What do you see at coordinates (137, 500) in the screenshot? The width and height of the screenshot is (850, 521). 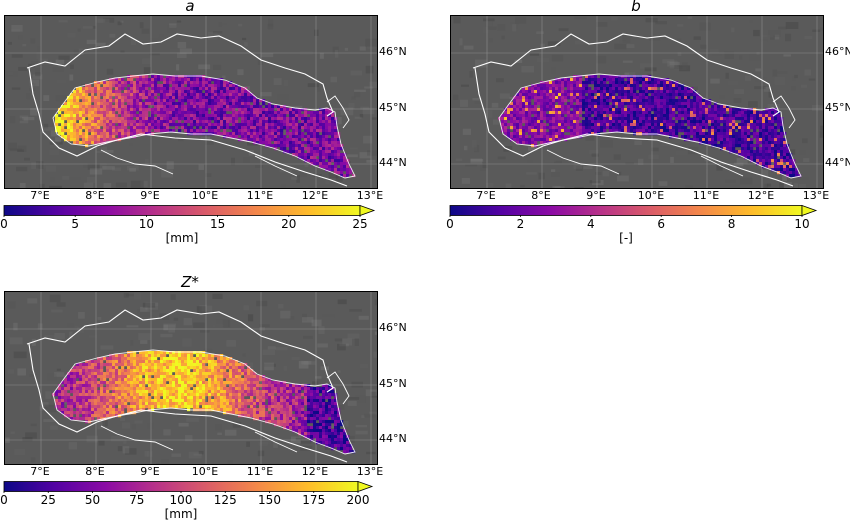 I see `colorbar-tick-label: 75` at bounding box center [137, 500].